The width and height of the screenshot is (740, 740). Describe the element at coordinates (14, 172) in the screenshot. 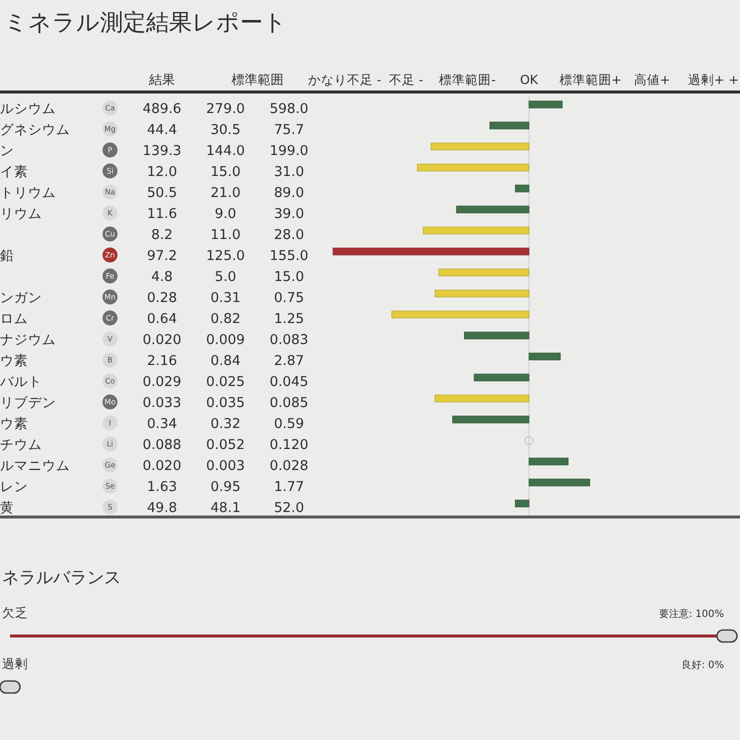

I see `category-label: イ素` at that location.